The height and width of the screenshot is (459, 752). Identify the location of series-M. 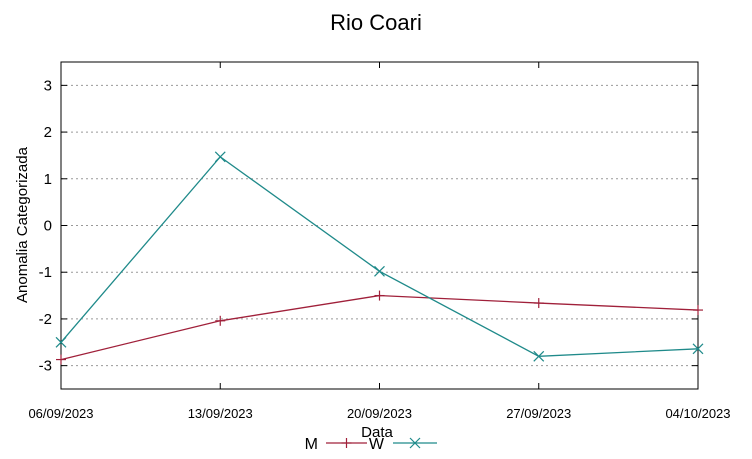
(379, 327).